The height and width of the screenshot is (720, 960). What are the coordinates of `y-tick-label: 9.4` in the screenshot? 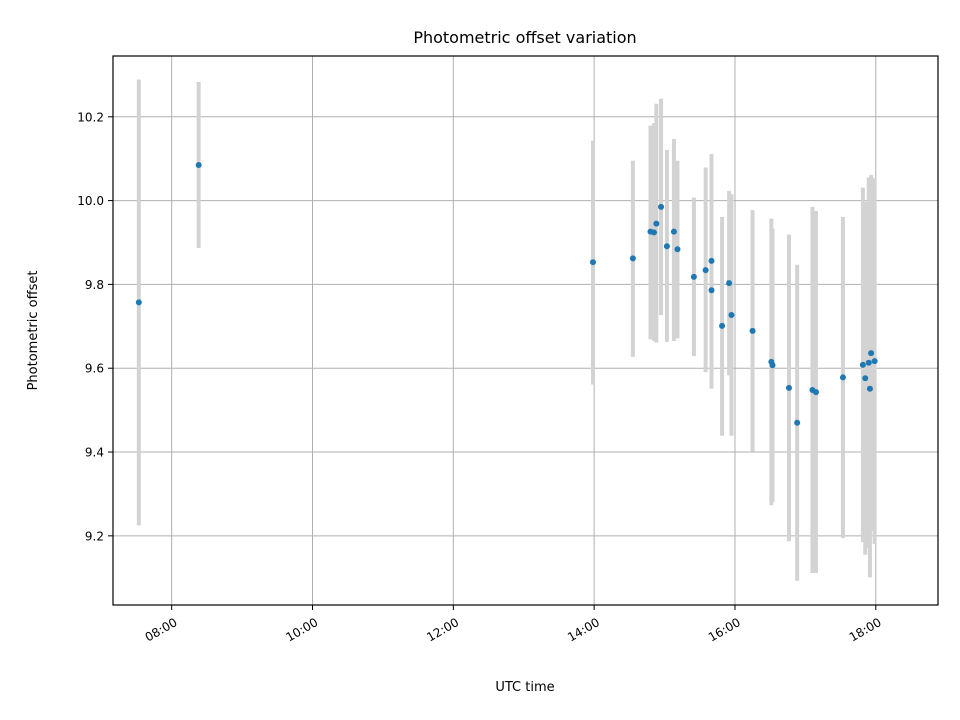 It's located at (94, 453).